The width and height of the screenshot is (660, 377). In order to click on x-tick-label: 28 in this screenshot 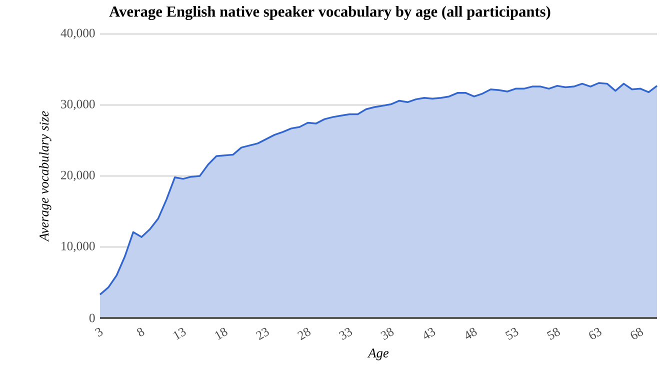, I will do `click(304, 334)`.